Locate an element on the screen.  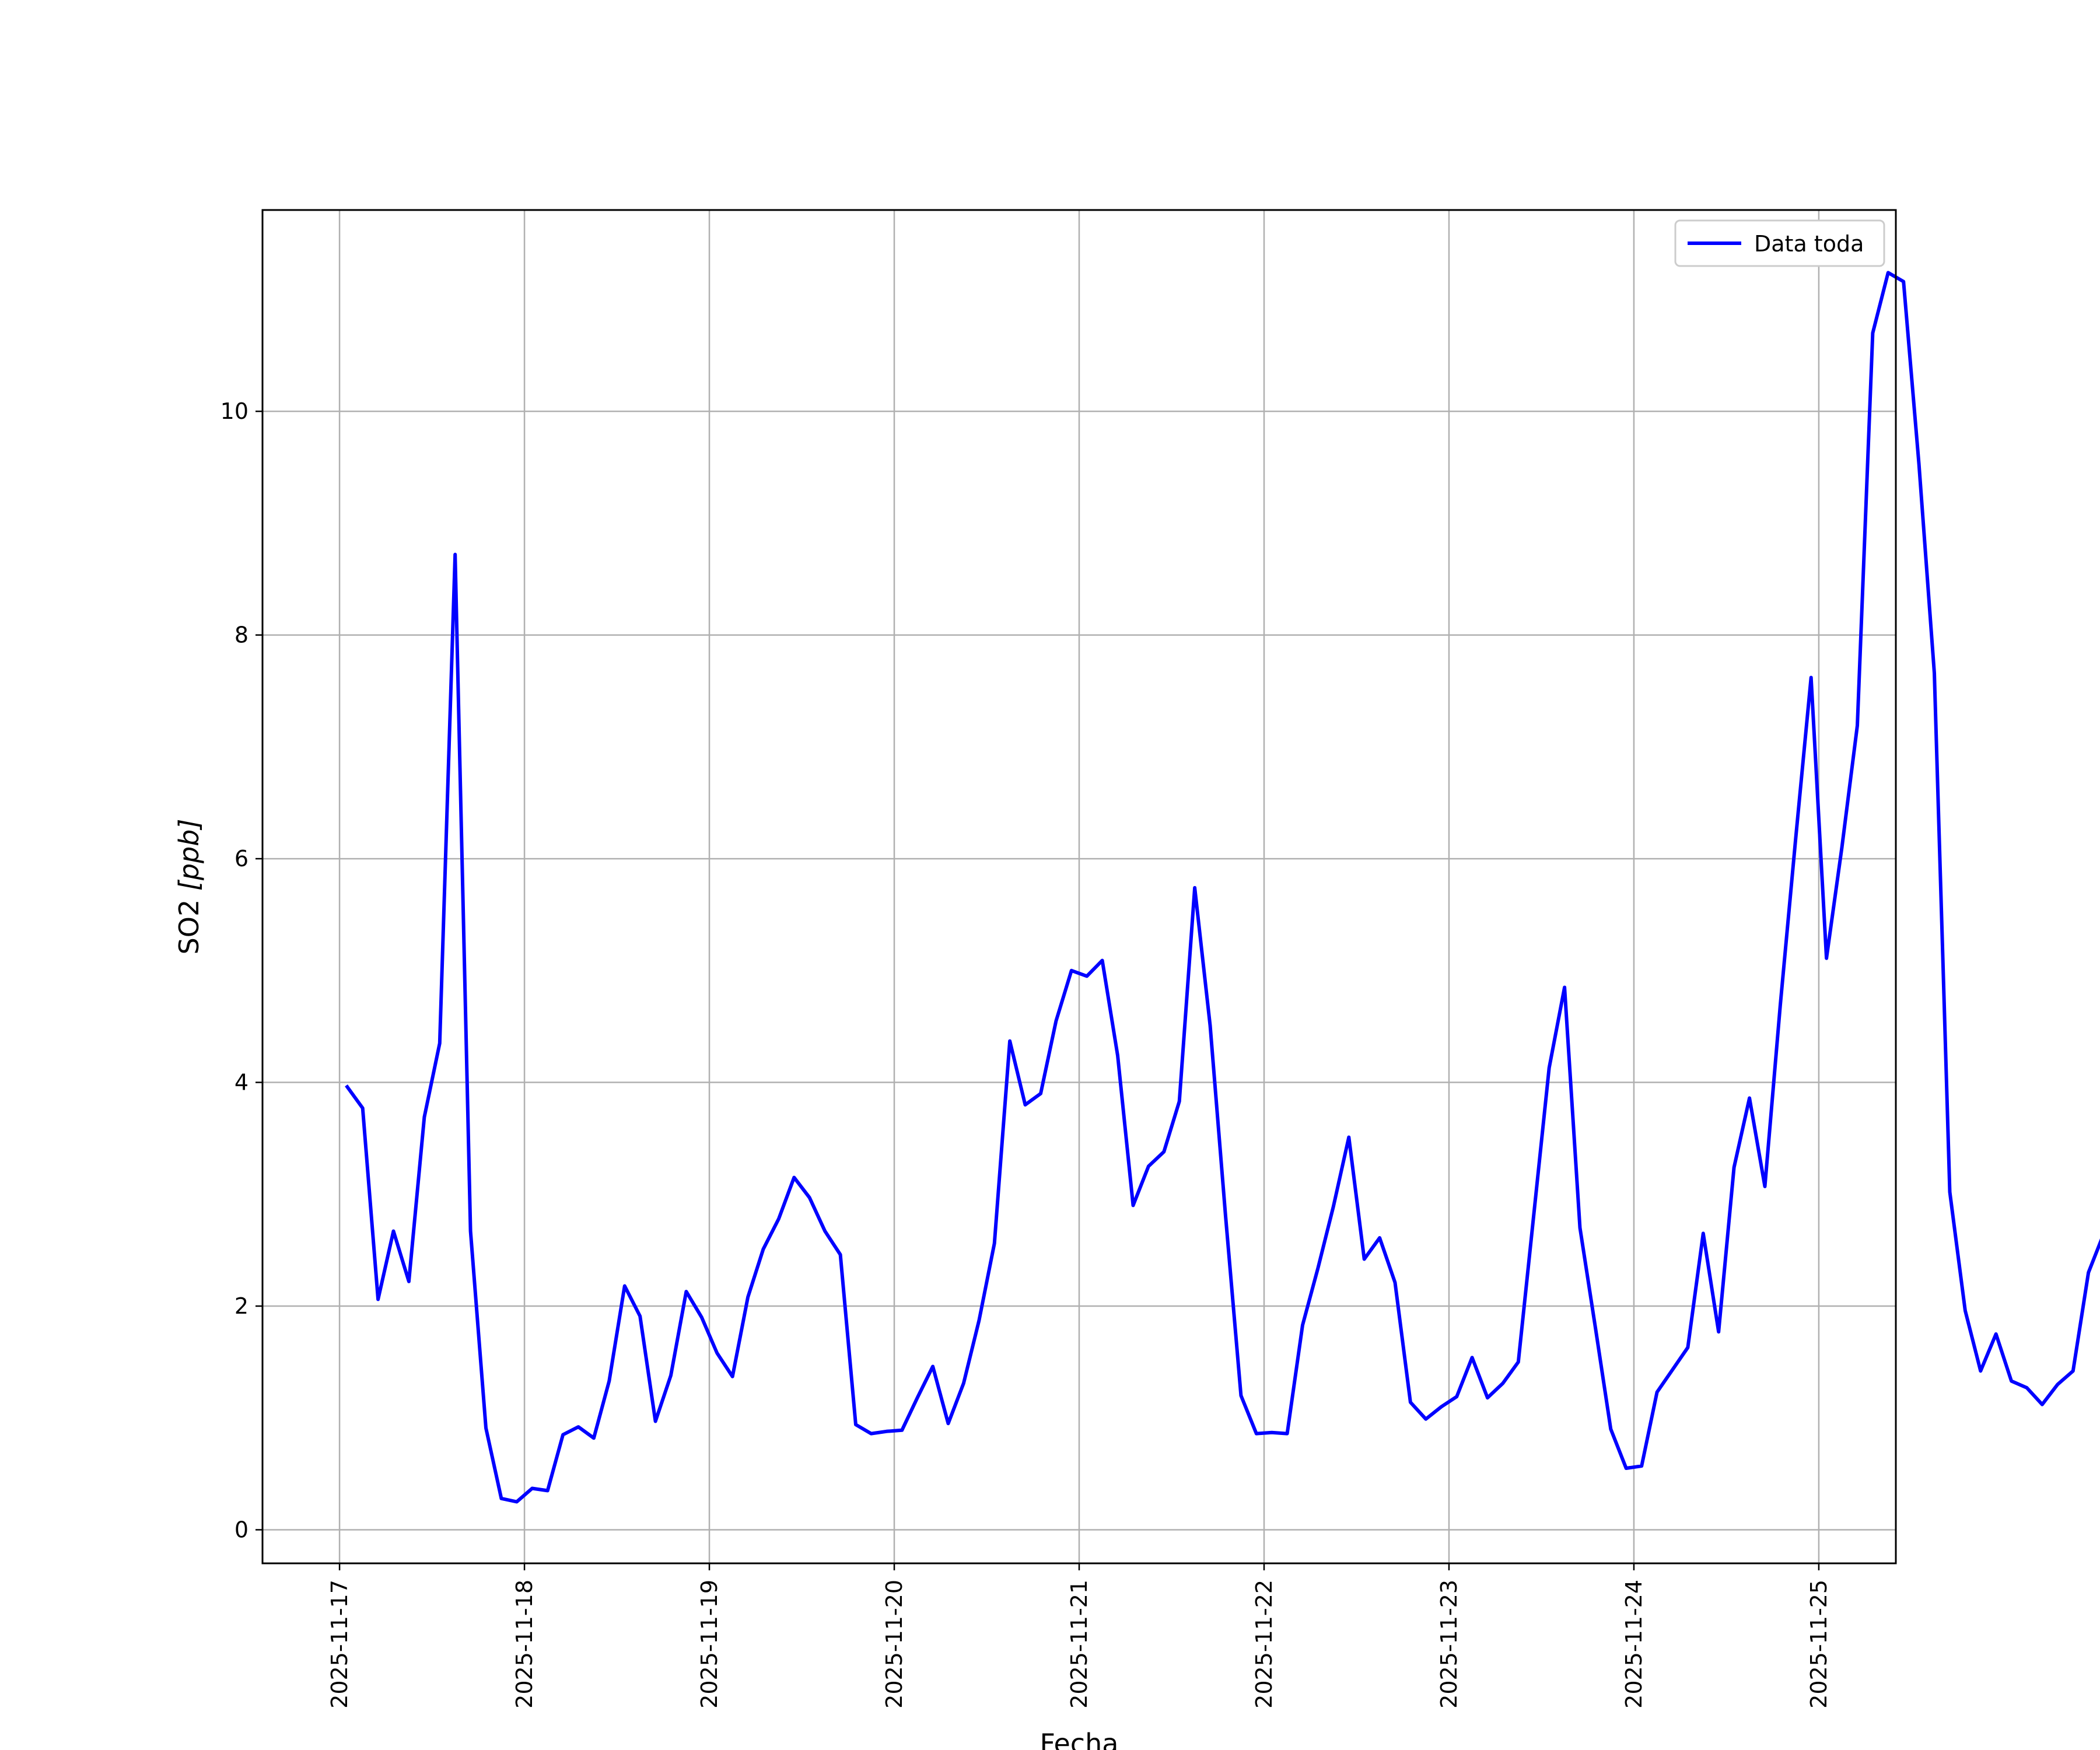
y-tick-label: 8 is located at coordinates (242, 635).